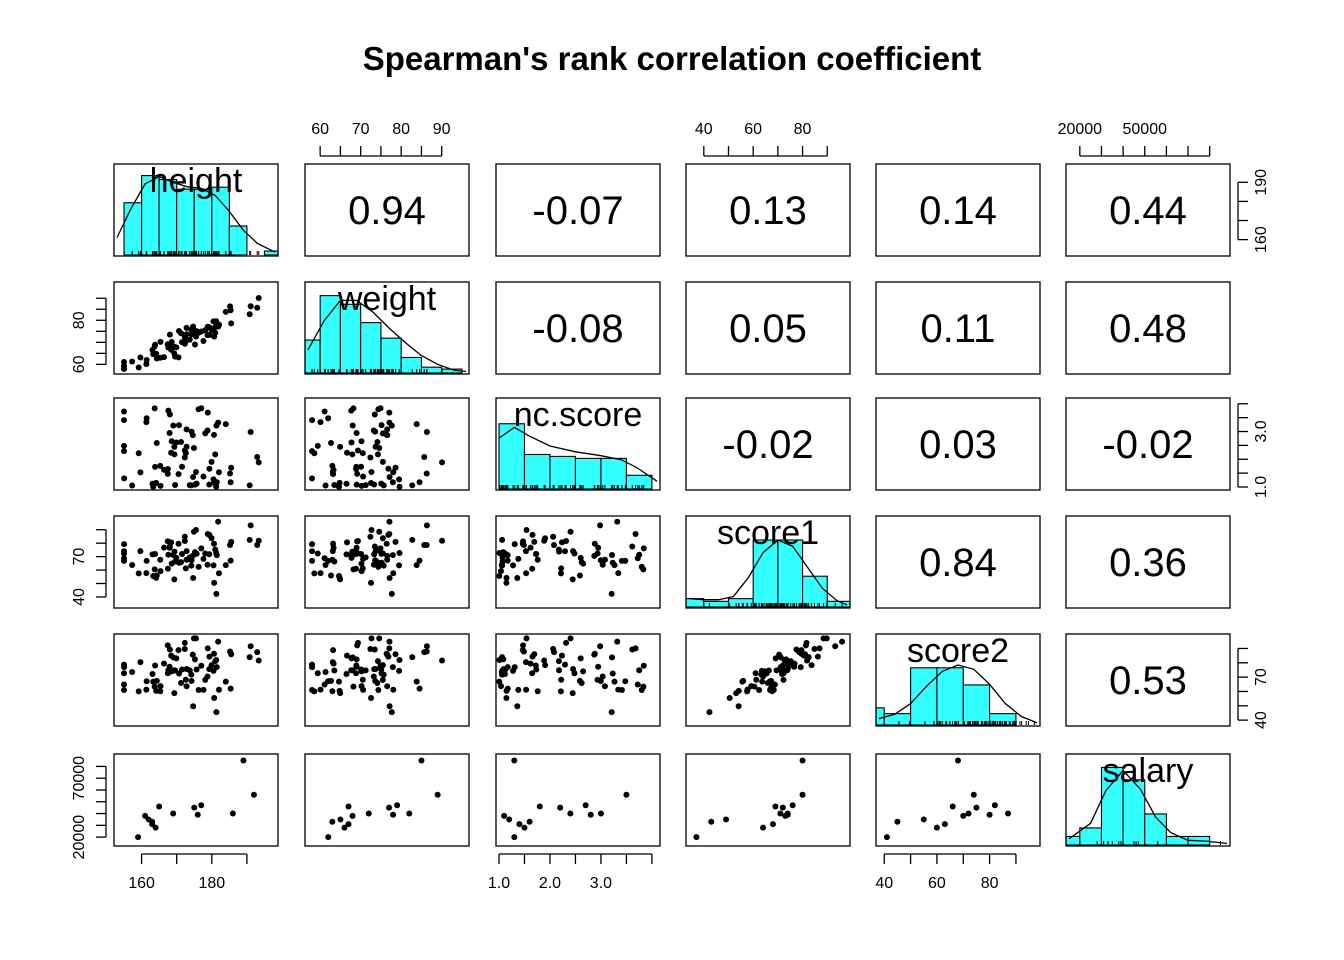 This screenshot has width=1344, height=960. Describe the element at coordinates (442, 129) in the screenshot. I see `tick-label: 90` at that location.